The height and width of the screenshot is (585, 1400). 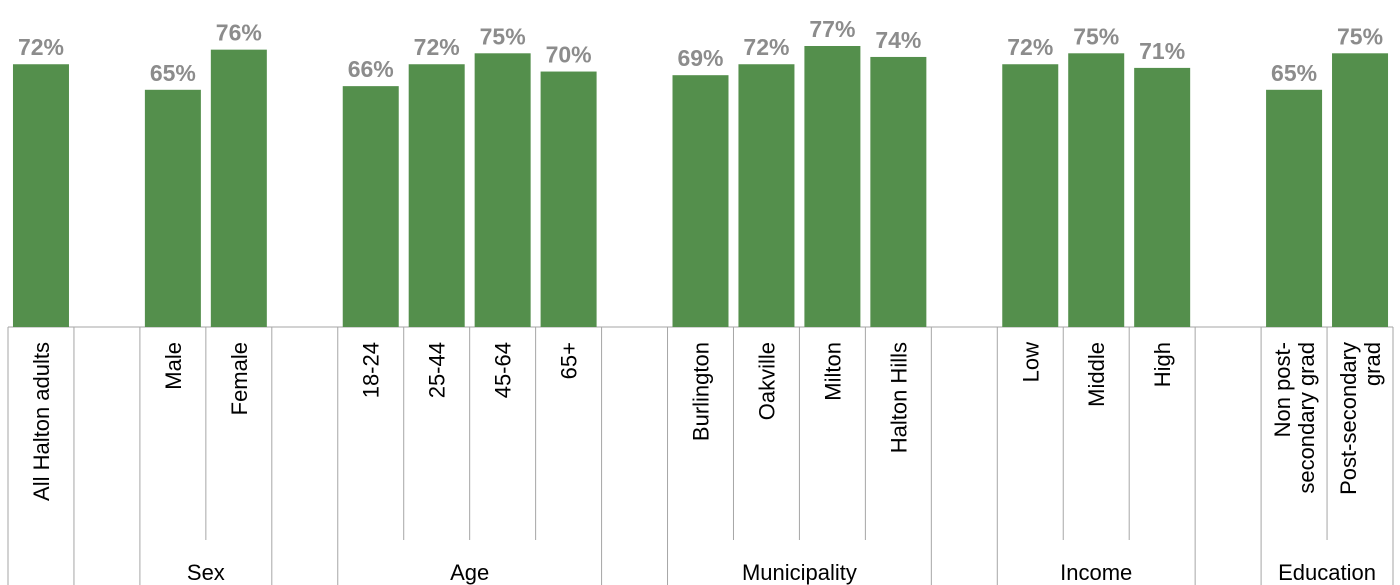 I want to click on category-label: Non post-, so click(x=1282, y=389).